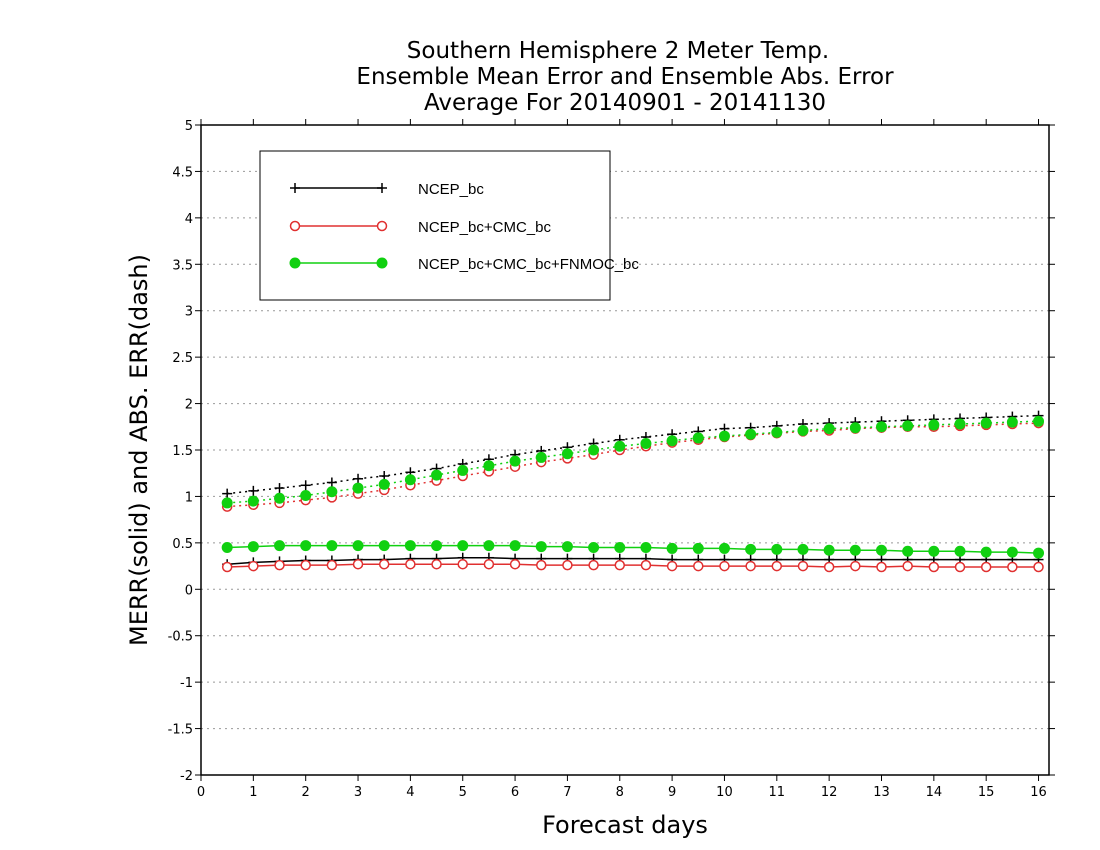 Image resolution: width=1100 pixels, height=850 pixels. I want to click on x-tick-label: 15, so click(986, 792).